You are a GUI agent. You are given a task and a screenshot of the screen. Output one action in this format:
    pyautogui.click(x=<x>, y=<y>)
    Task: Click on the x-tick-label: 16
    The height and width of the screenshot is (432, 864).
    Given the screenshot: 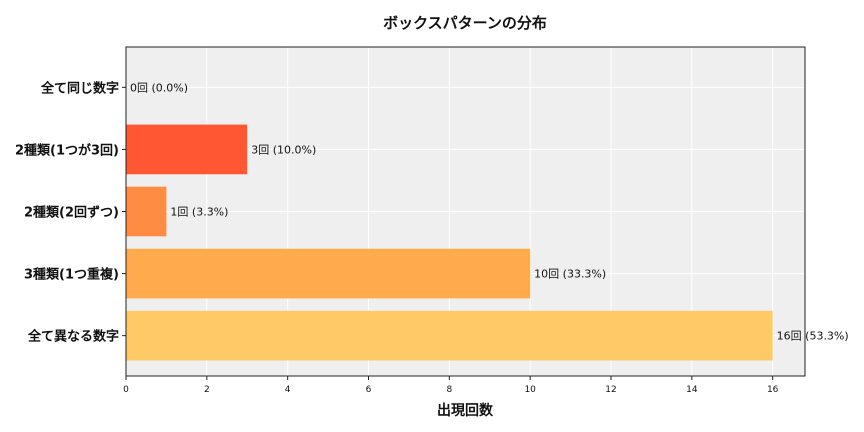 What is the action you would take?
    pyautogui.click(x=773, y=390)
    